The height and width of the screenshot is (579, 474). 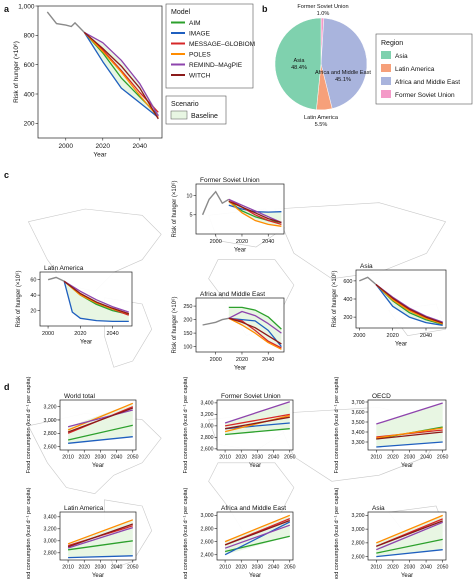 I want to click on x-tick-label-a-0: 2000, so click(x=66, y=146).